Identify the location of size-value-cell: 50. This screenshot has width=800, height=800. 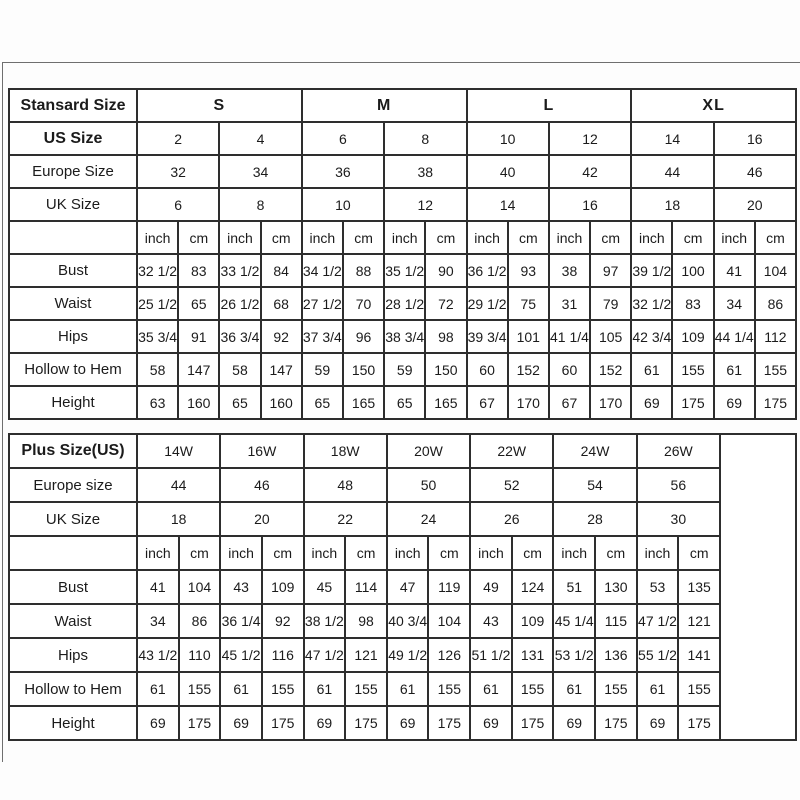
(428, 485).